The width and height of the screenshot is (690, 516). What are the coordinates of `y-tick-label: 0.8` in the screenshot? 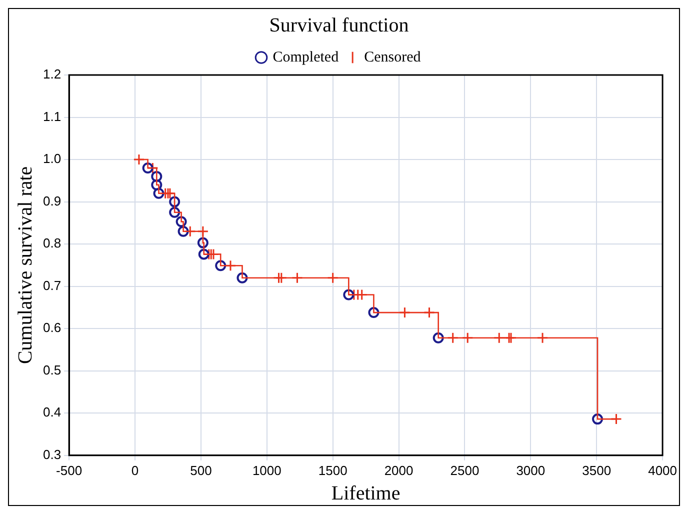 It's located at (52, 243).